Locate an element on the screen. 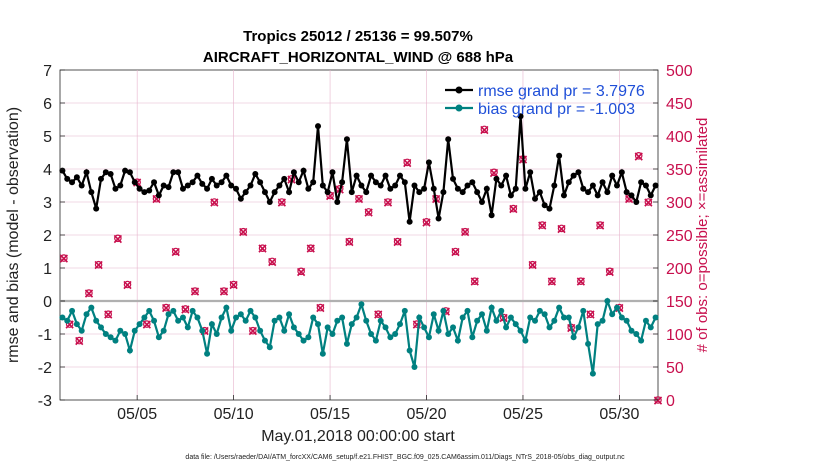  y-tick-label: 2 is located at coordinates (47, 236).